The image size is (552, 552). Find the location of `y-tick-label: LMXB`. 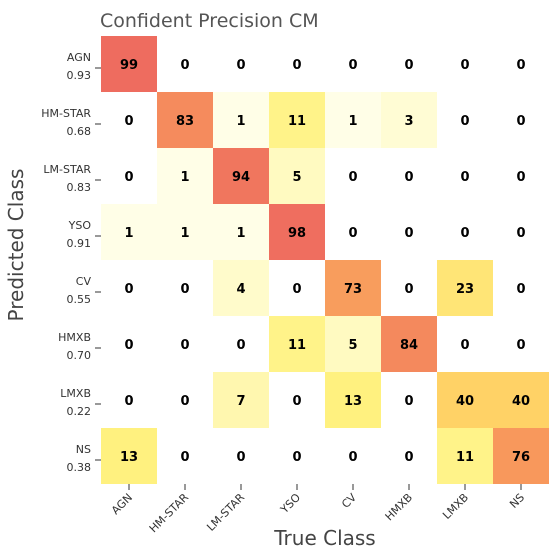

y-tick-label: LMXB is located at coordinates (75, 393).